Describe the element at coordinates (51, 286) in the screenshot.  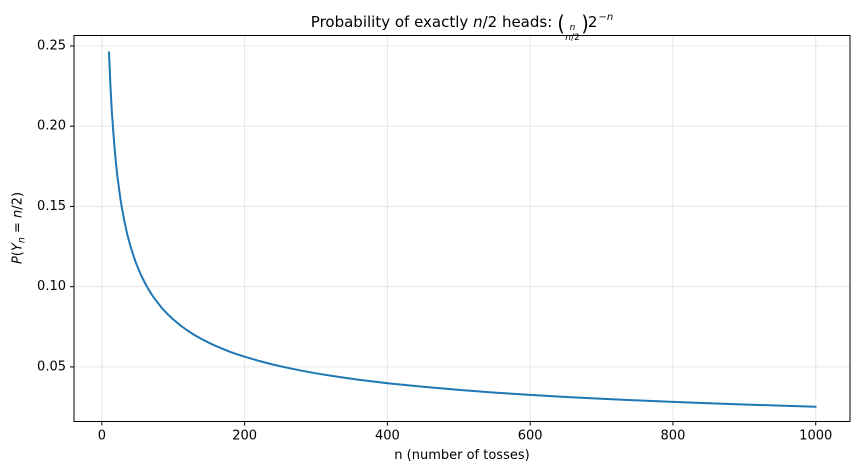
I see `y-tick-label: 0.10` at that location.